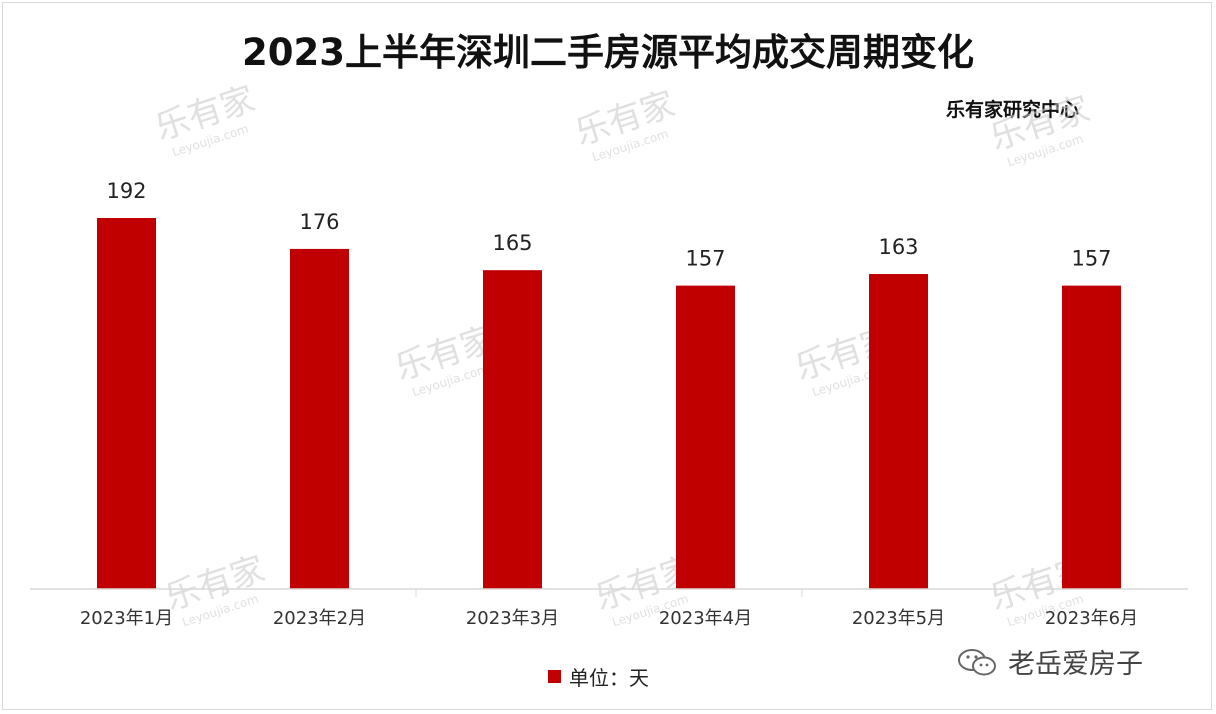 The image size is (1216, 714). I want to click on value-label-4: 157, so click(705, 259).